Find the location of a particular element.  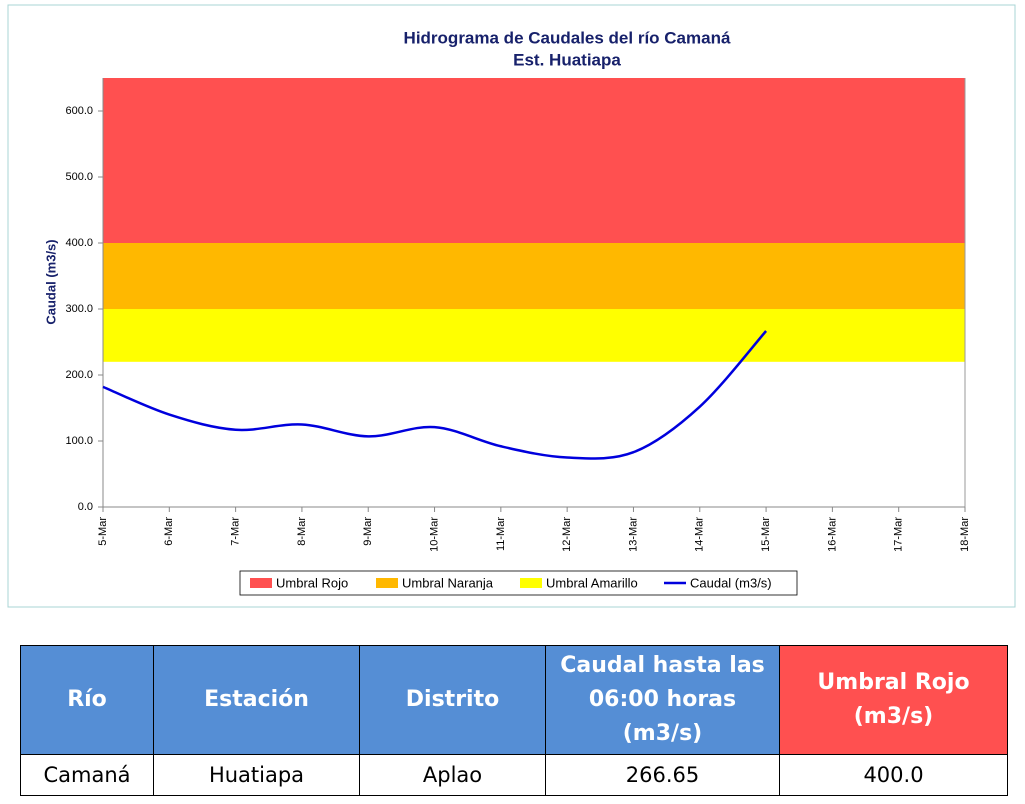

y-tick-label: 100.0 is located at coordinates (79, 441).